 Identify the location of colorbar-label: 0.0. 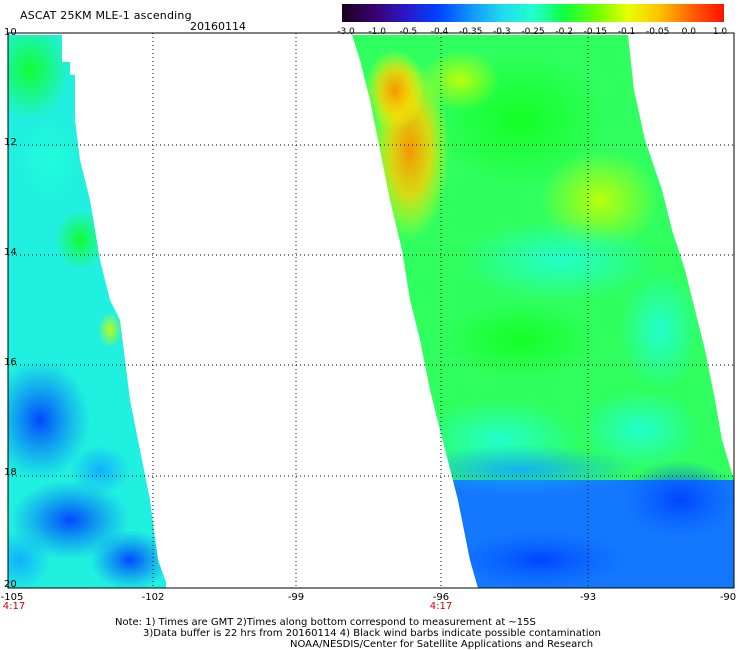
(688, 32).